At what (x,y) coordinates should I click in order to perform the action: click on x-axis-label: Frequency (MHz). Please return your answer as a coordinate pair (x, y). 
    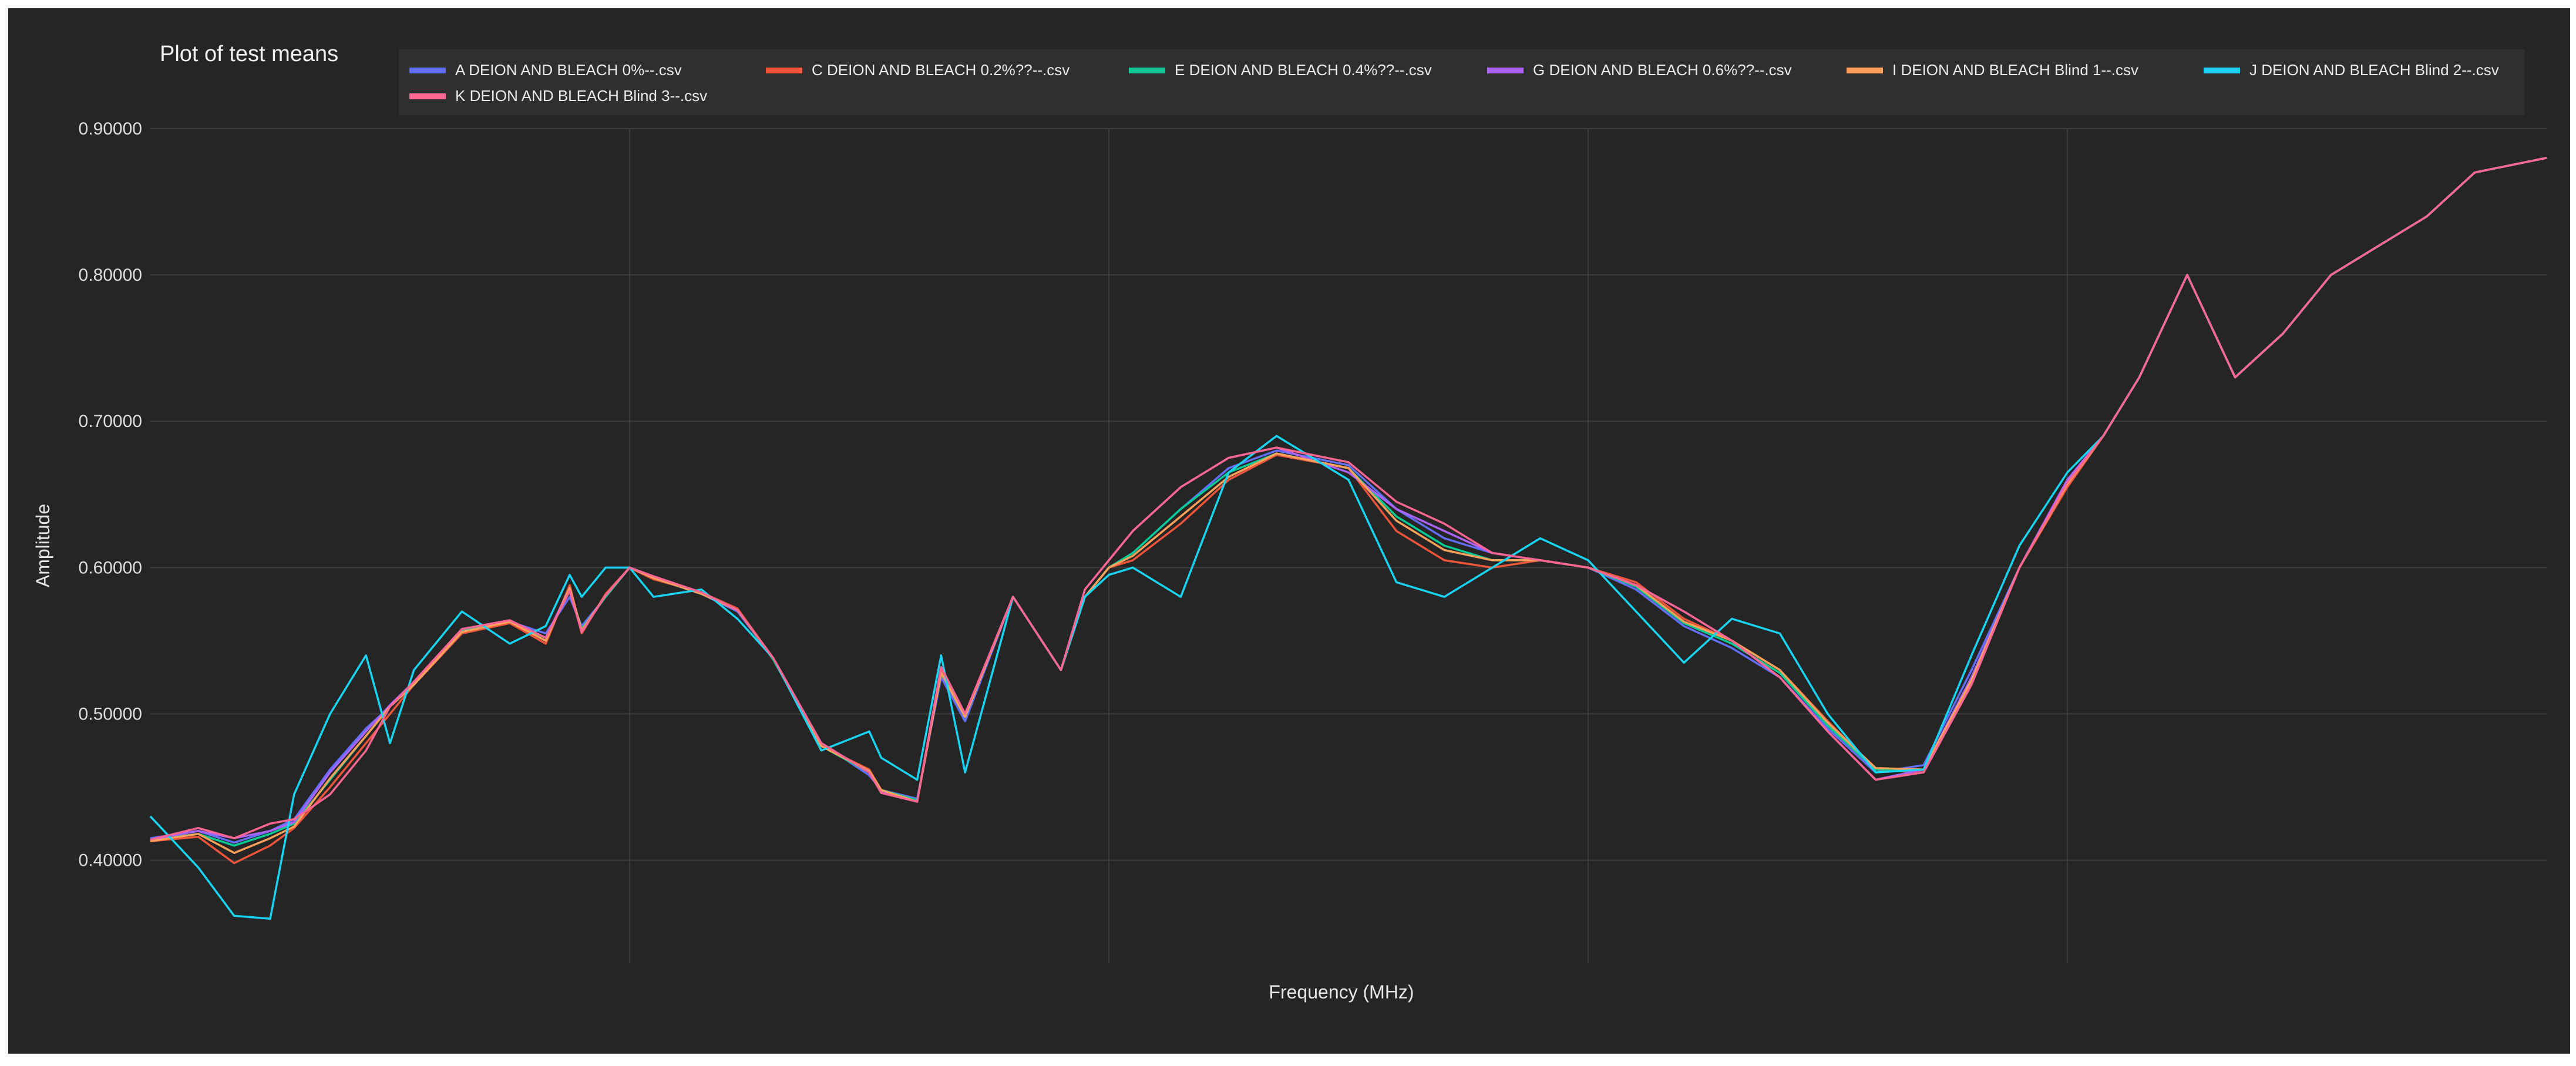
    Looking at the image, I should click on (1342, 992).